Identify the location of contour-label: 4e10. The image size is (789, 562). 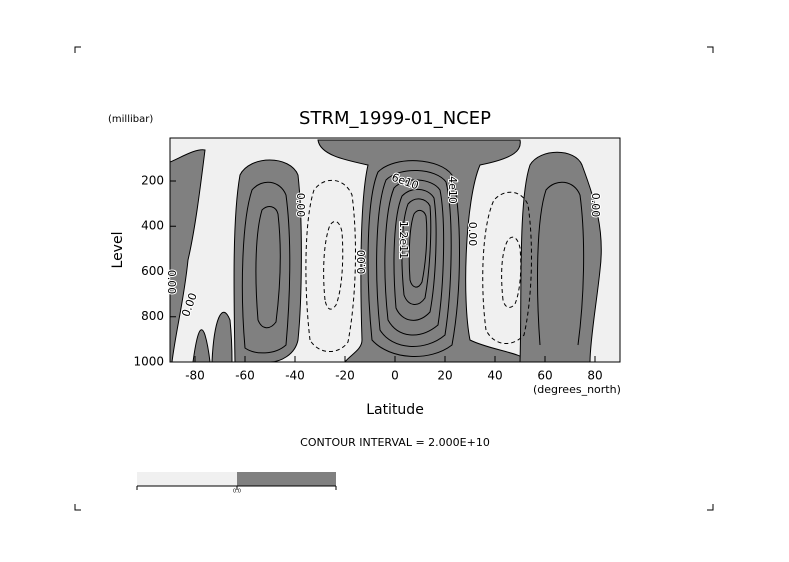
(452, 190).